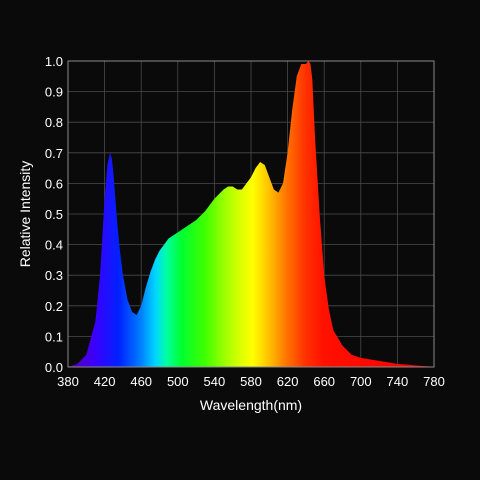 This screenshot has width=480, height=480. What do you see at coordinates (54, 92) in the screenshot?
I see `y-tick-label: 0.9` at bounding box center [54, 92].